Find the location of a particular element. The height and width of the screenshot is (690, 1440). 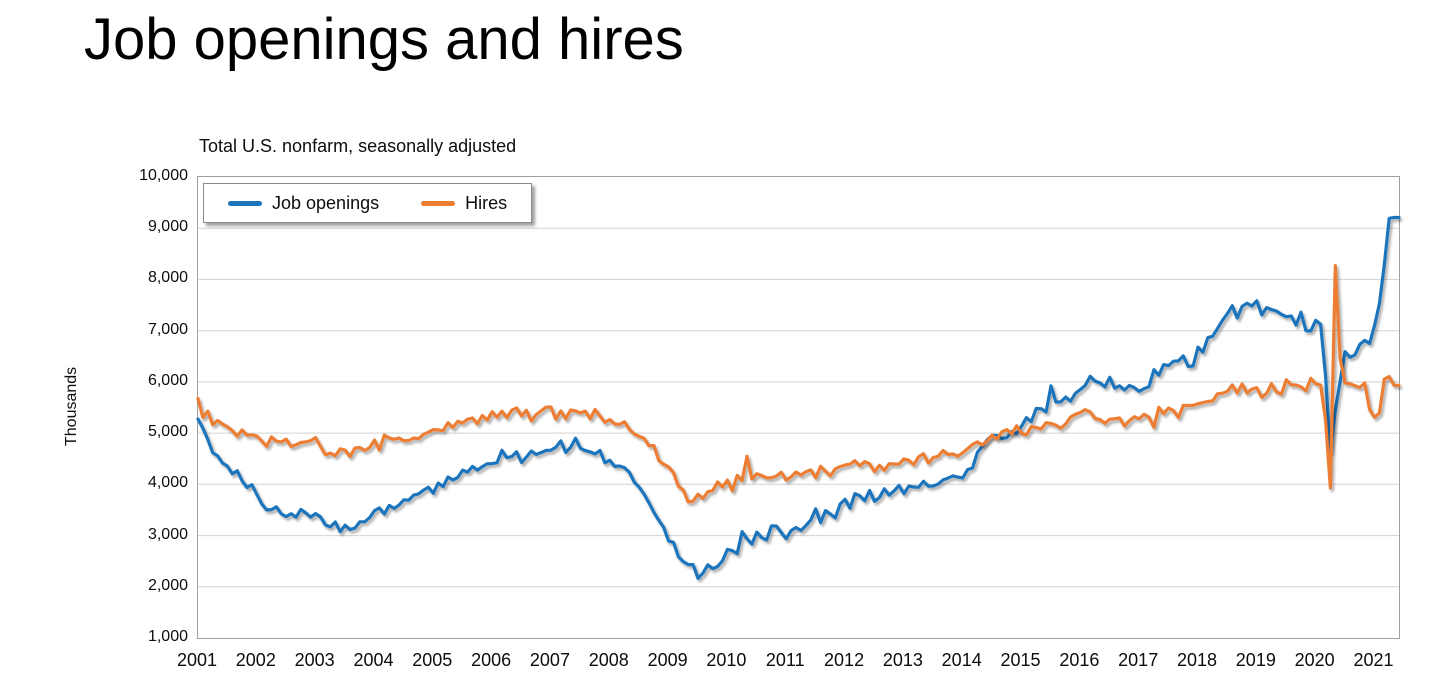

x-tick-label: 2012 is located at coordinates (844, 660).